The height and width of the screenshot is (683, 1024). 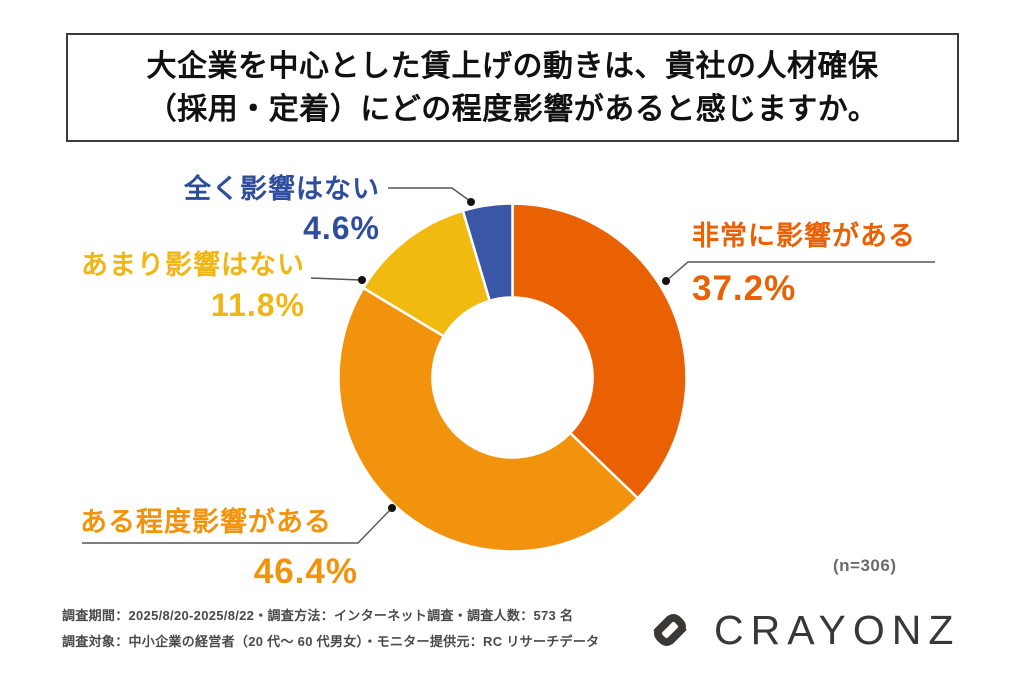 What do you see at coordinates (865, 565) in the screenshot?
I see `sample-size-note: (n=306)` at bounding box center [865, 565].